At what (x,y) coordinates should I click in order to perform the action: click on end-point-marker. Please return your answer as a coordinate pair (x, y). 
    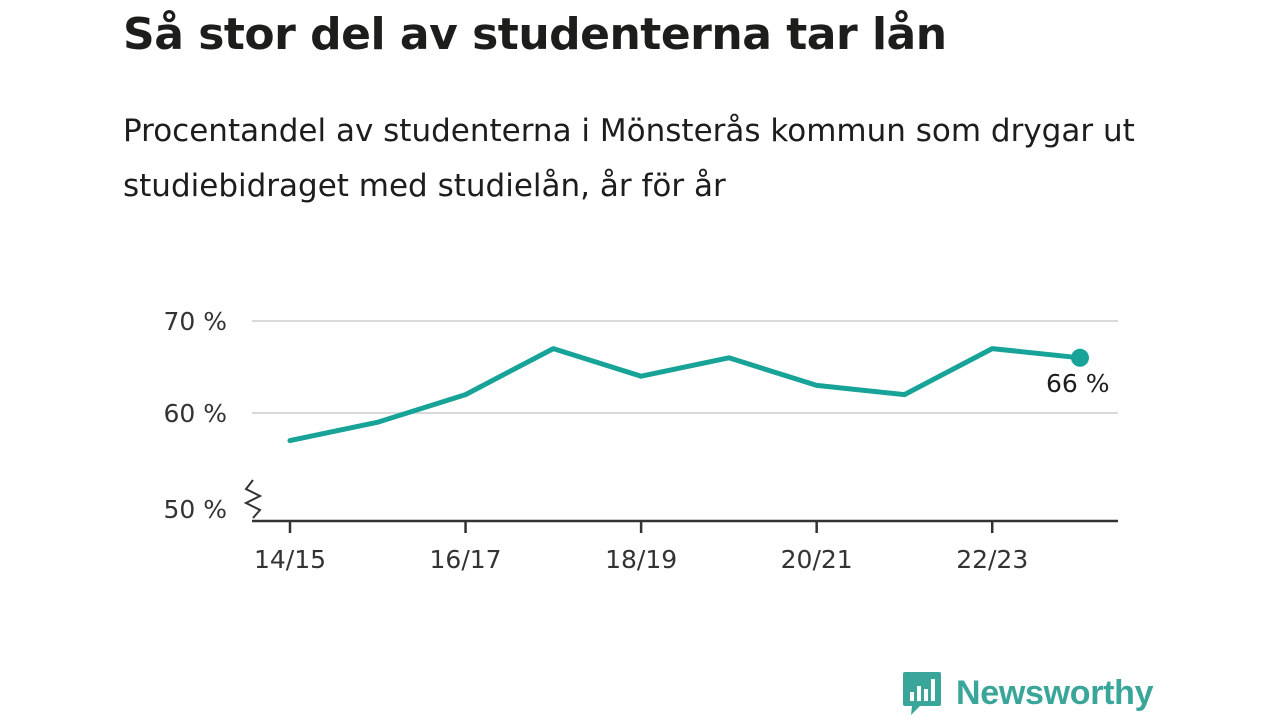
    Looking at the image, I should click on (1080, 357).